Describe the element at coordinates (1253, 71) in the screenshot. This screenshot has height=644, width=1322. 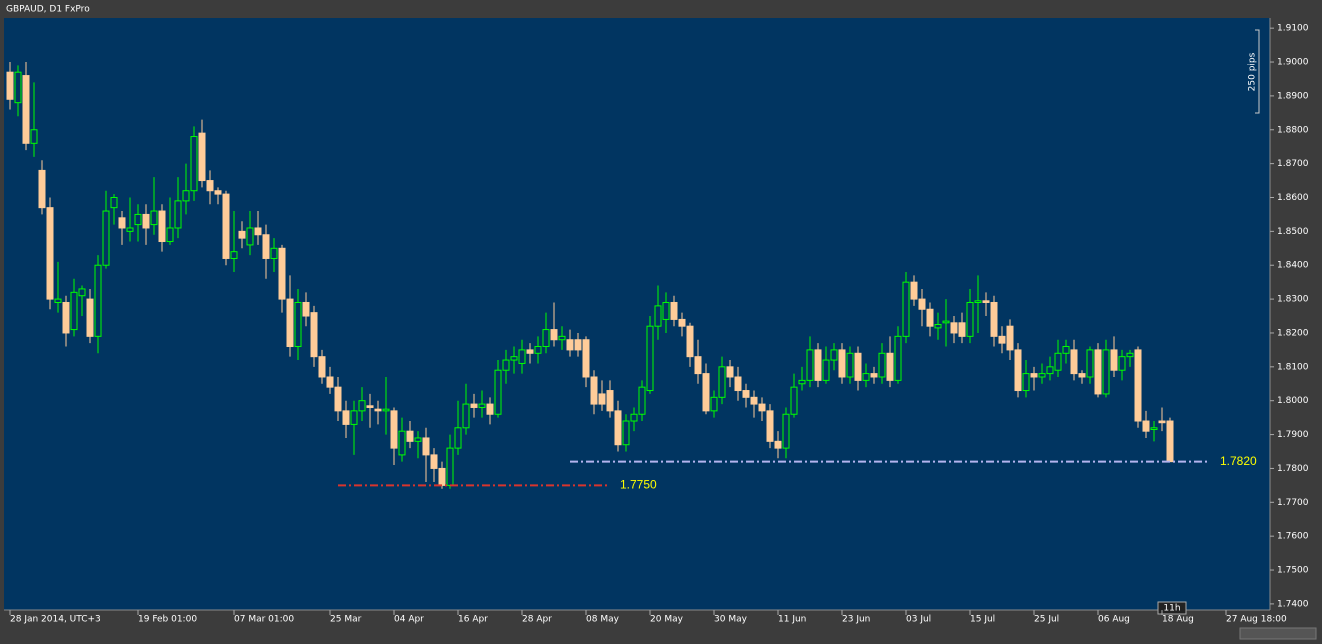
I see `pip-scale-label: 250 pips` at that location.